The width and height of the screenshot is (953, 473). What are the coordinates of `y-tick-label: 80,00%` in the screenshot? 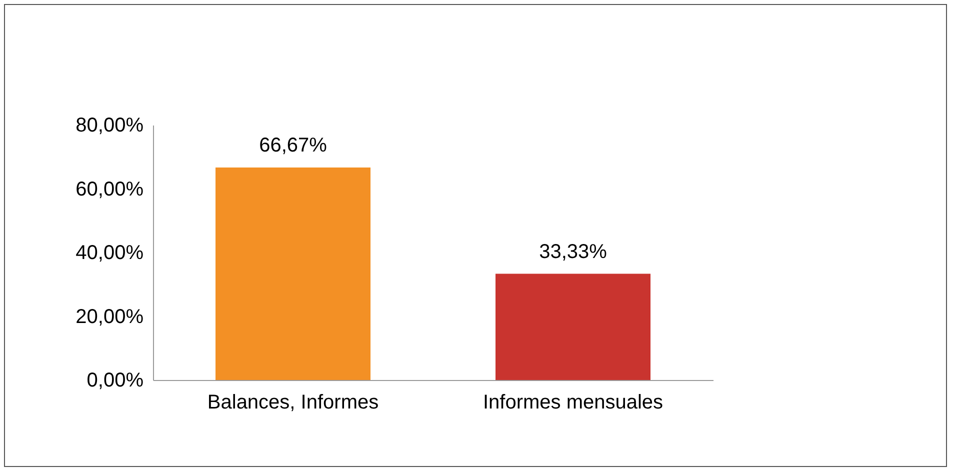 It's located at (110, 125).